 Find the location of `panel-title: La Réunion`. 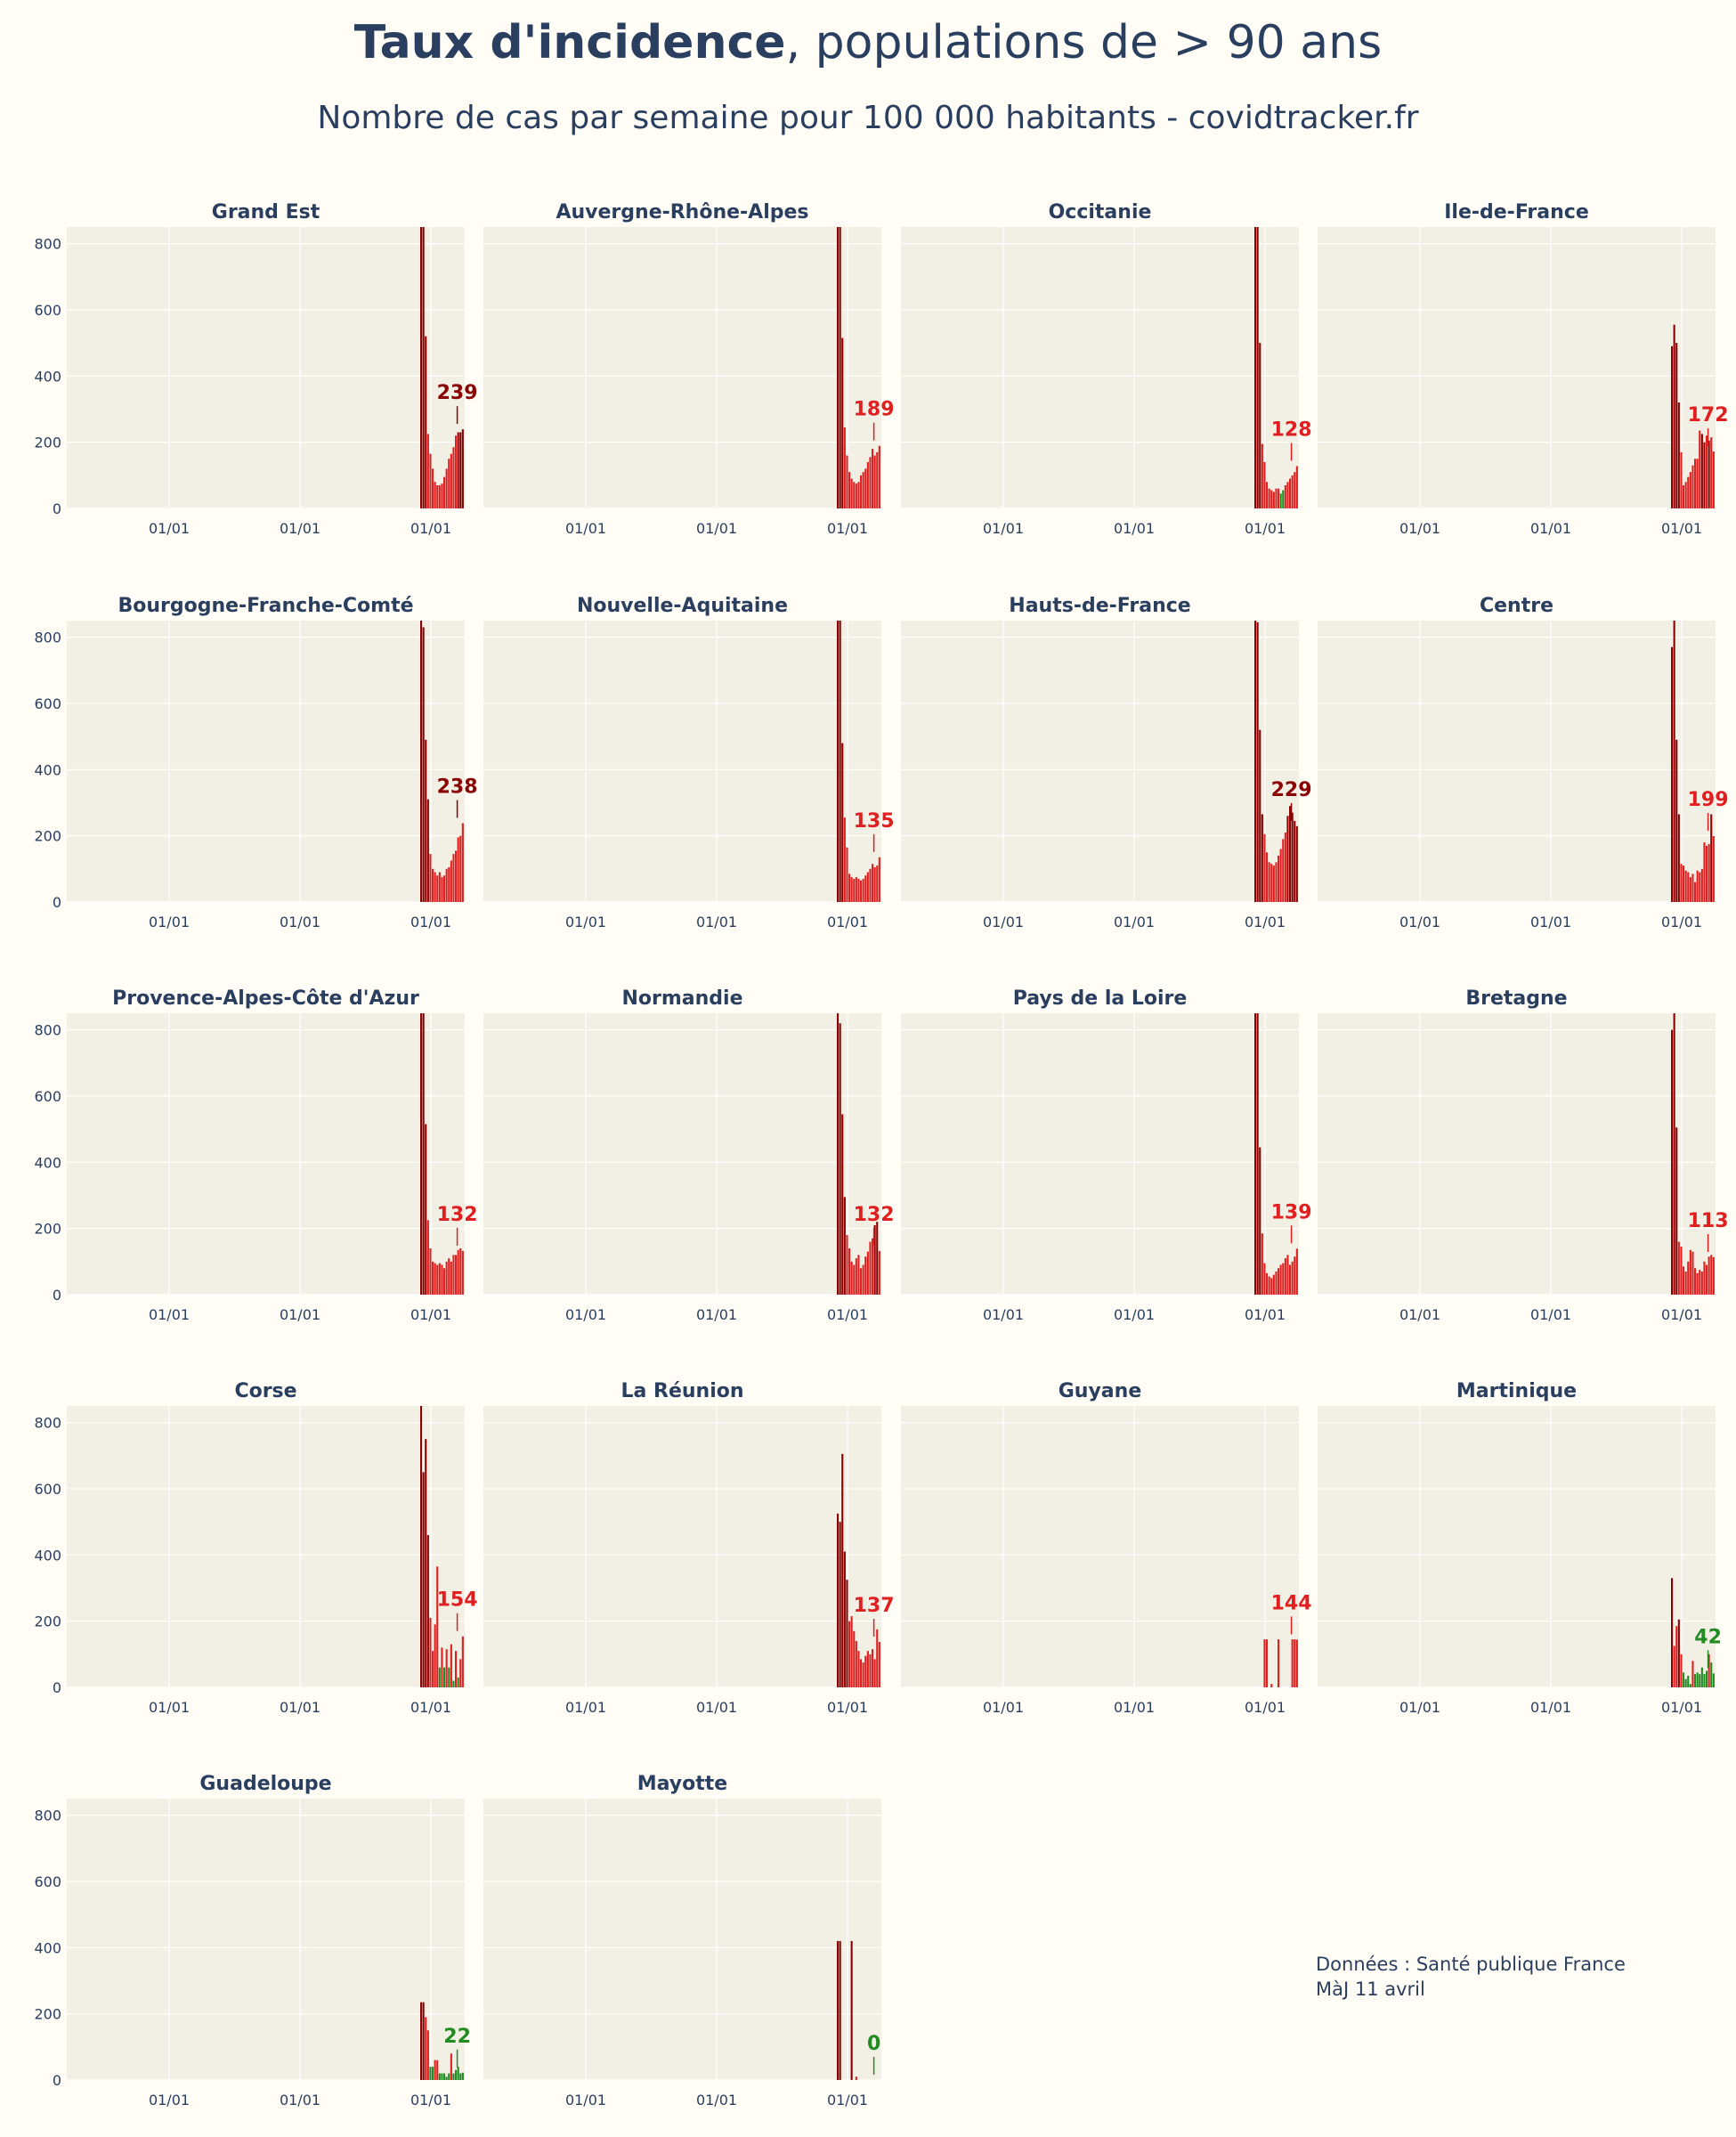

panel-title: La Réunion is located at coordinates (682, 1391).